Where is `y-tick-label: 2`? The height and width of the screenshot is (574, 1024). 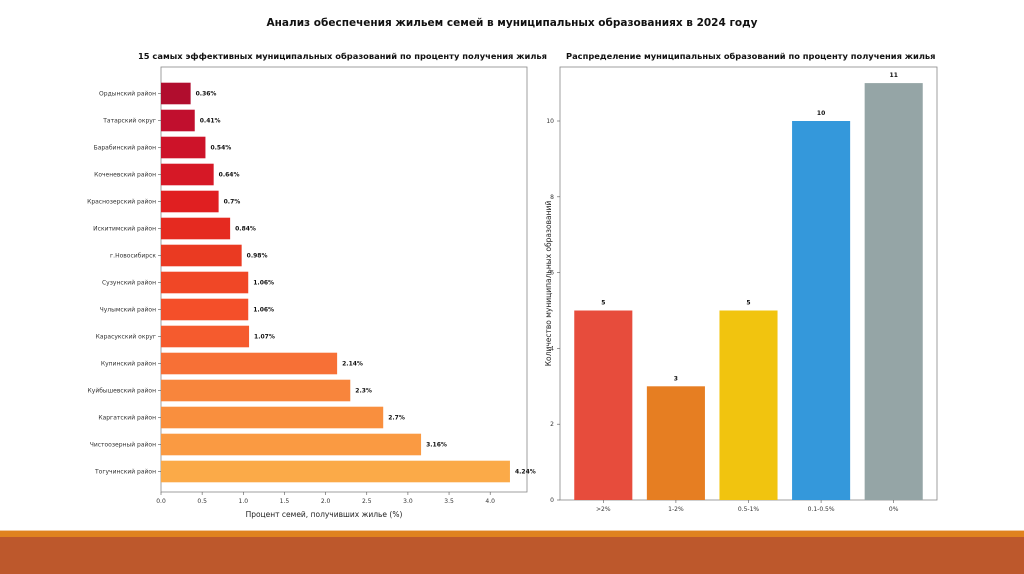 y-tick-label: 2 is located at coordinates (552, 424).